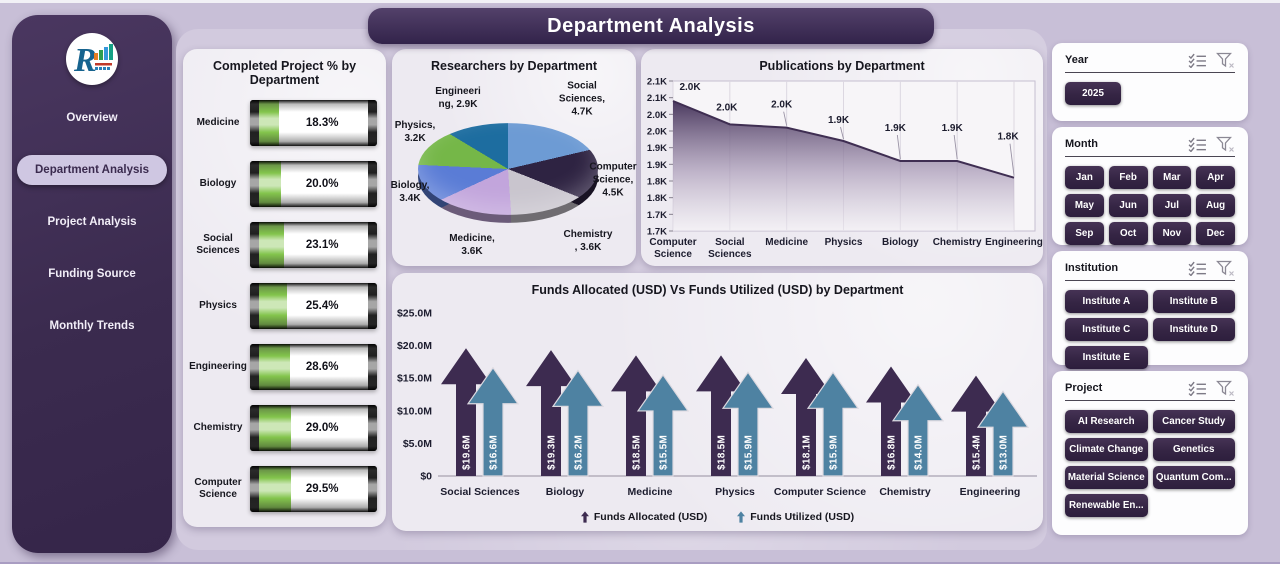 Image resolution: width=1280 pixels, height=564 pixels. I want to click on battery-row-physics: Physics 25.4%, so click(283, 306).